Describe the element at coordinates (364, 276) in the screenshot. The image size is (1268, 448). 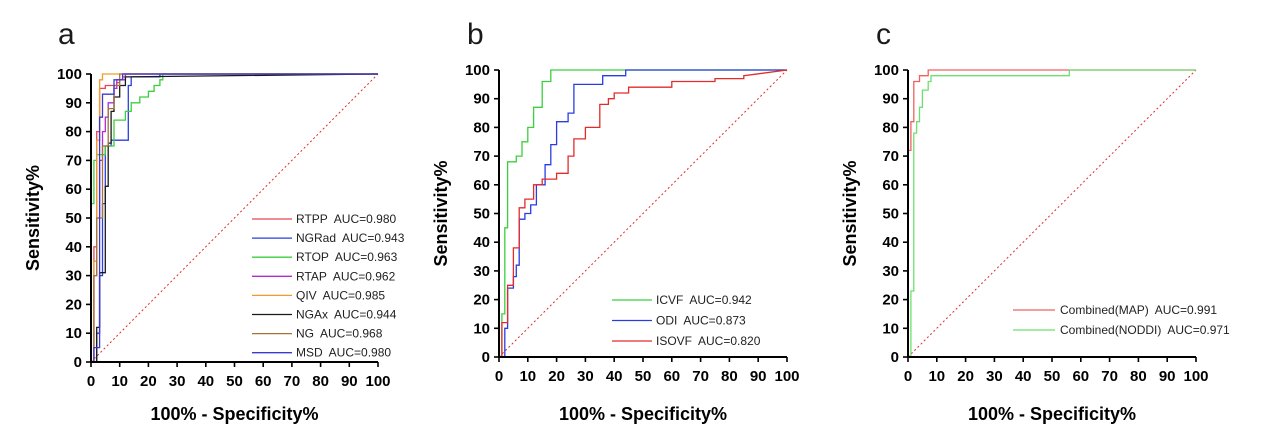
I see `legend-auc-value: AUC=0.962` at that location.